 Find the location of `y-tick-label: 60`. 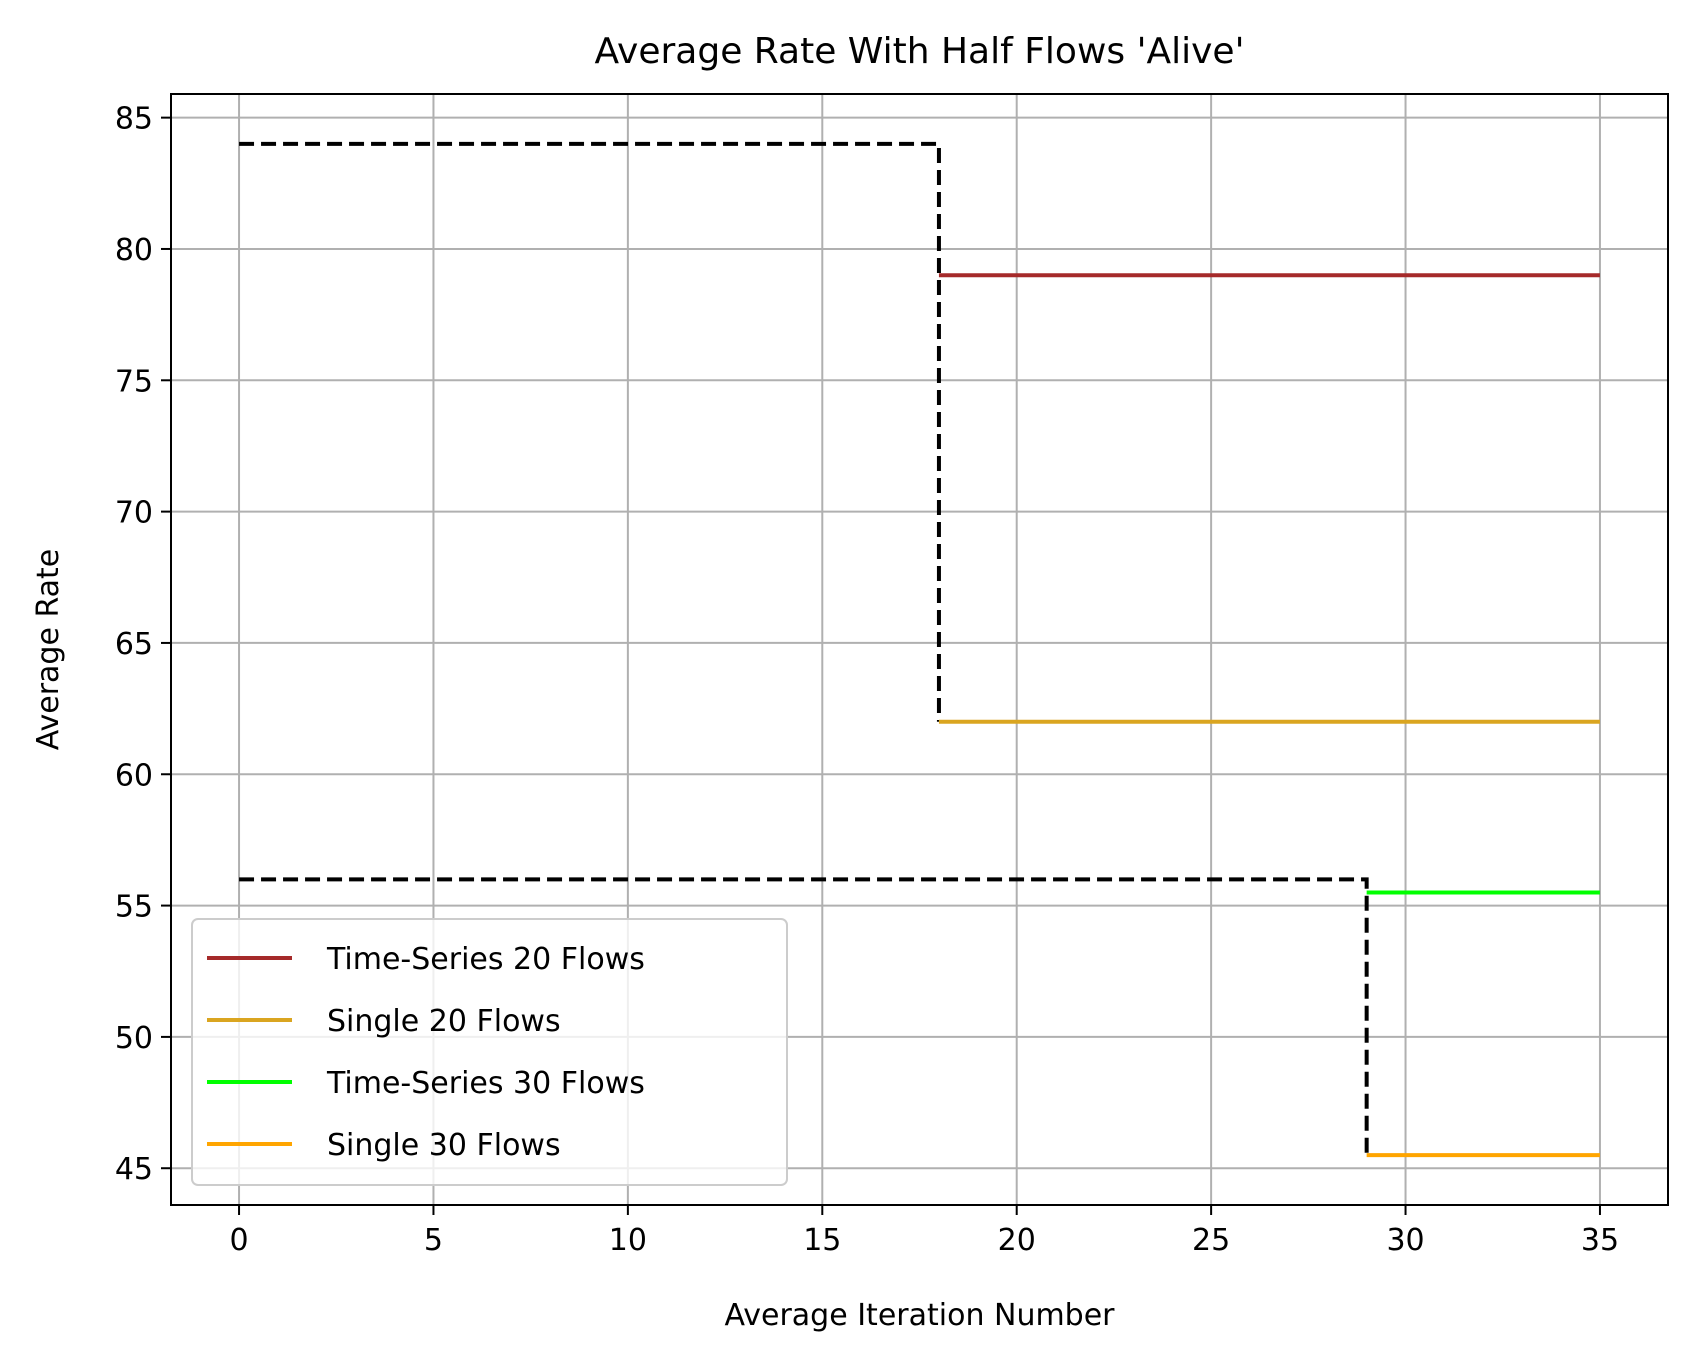

y-tick-label: 60 is located at coordinates (134, 775).